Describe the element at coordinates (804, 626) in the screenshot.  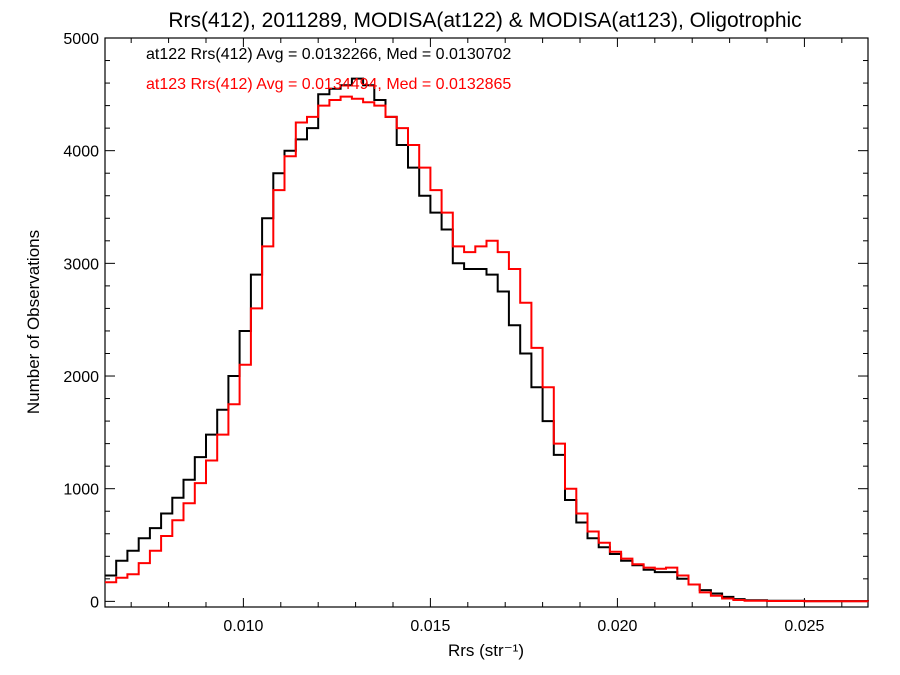
I see `x-tick-label: 0.025` at that location.